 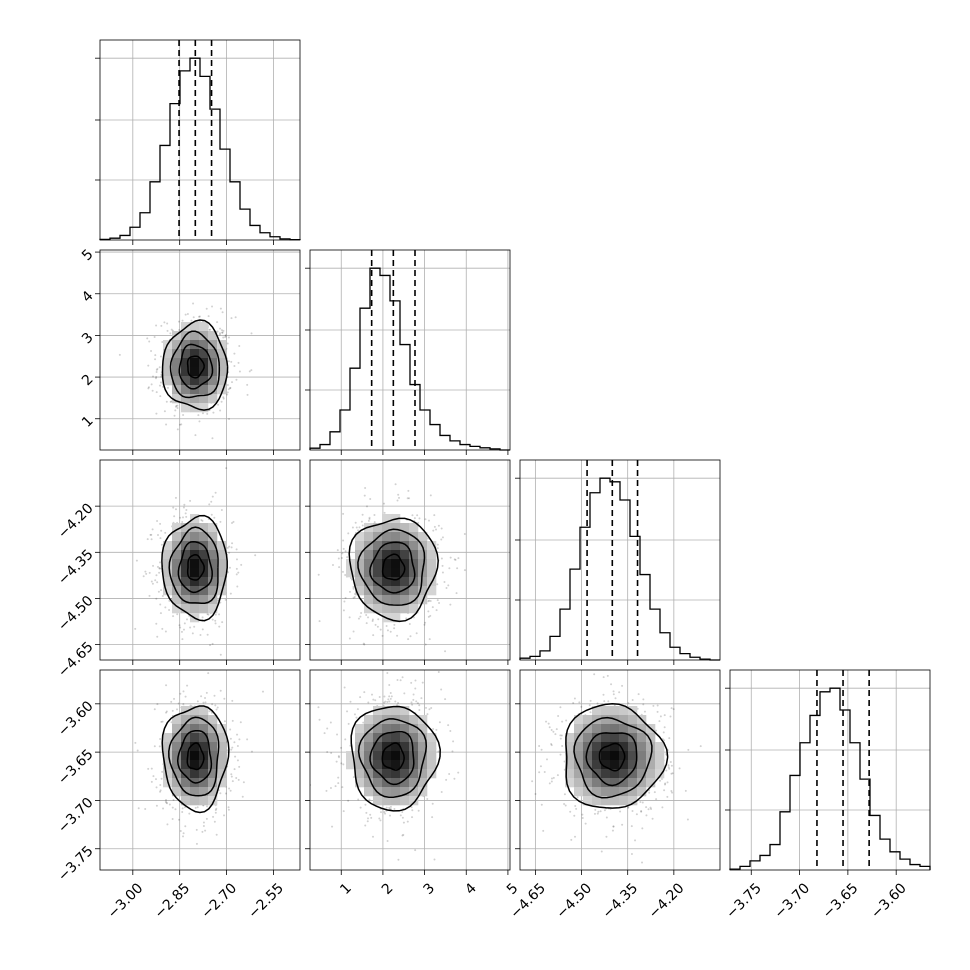 I want to click on density-content, so click(x=200, y=770).